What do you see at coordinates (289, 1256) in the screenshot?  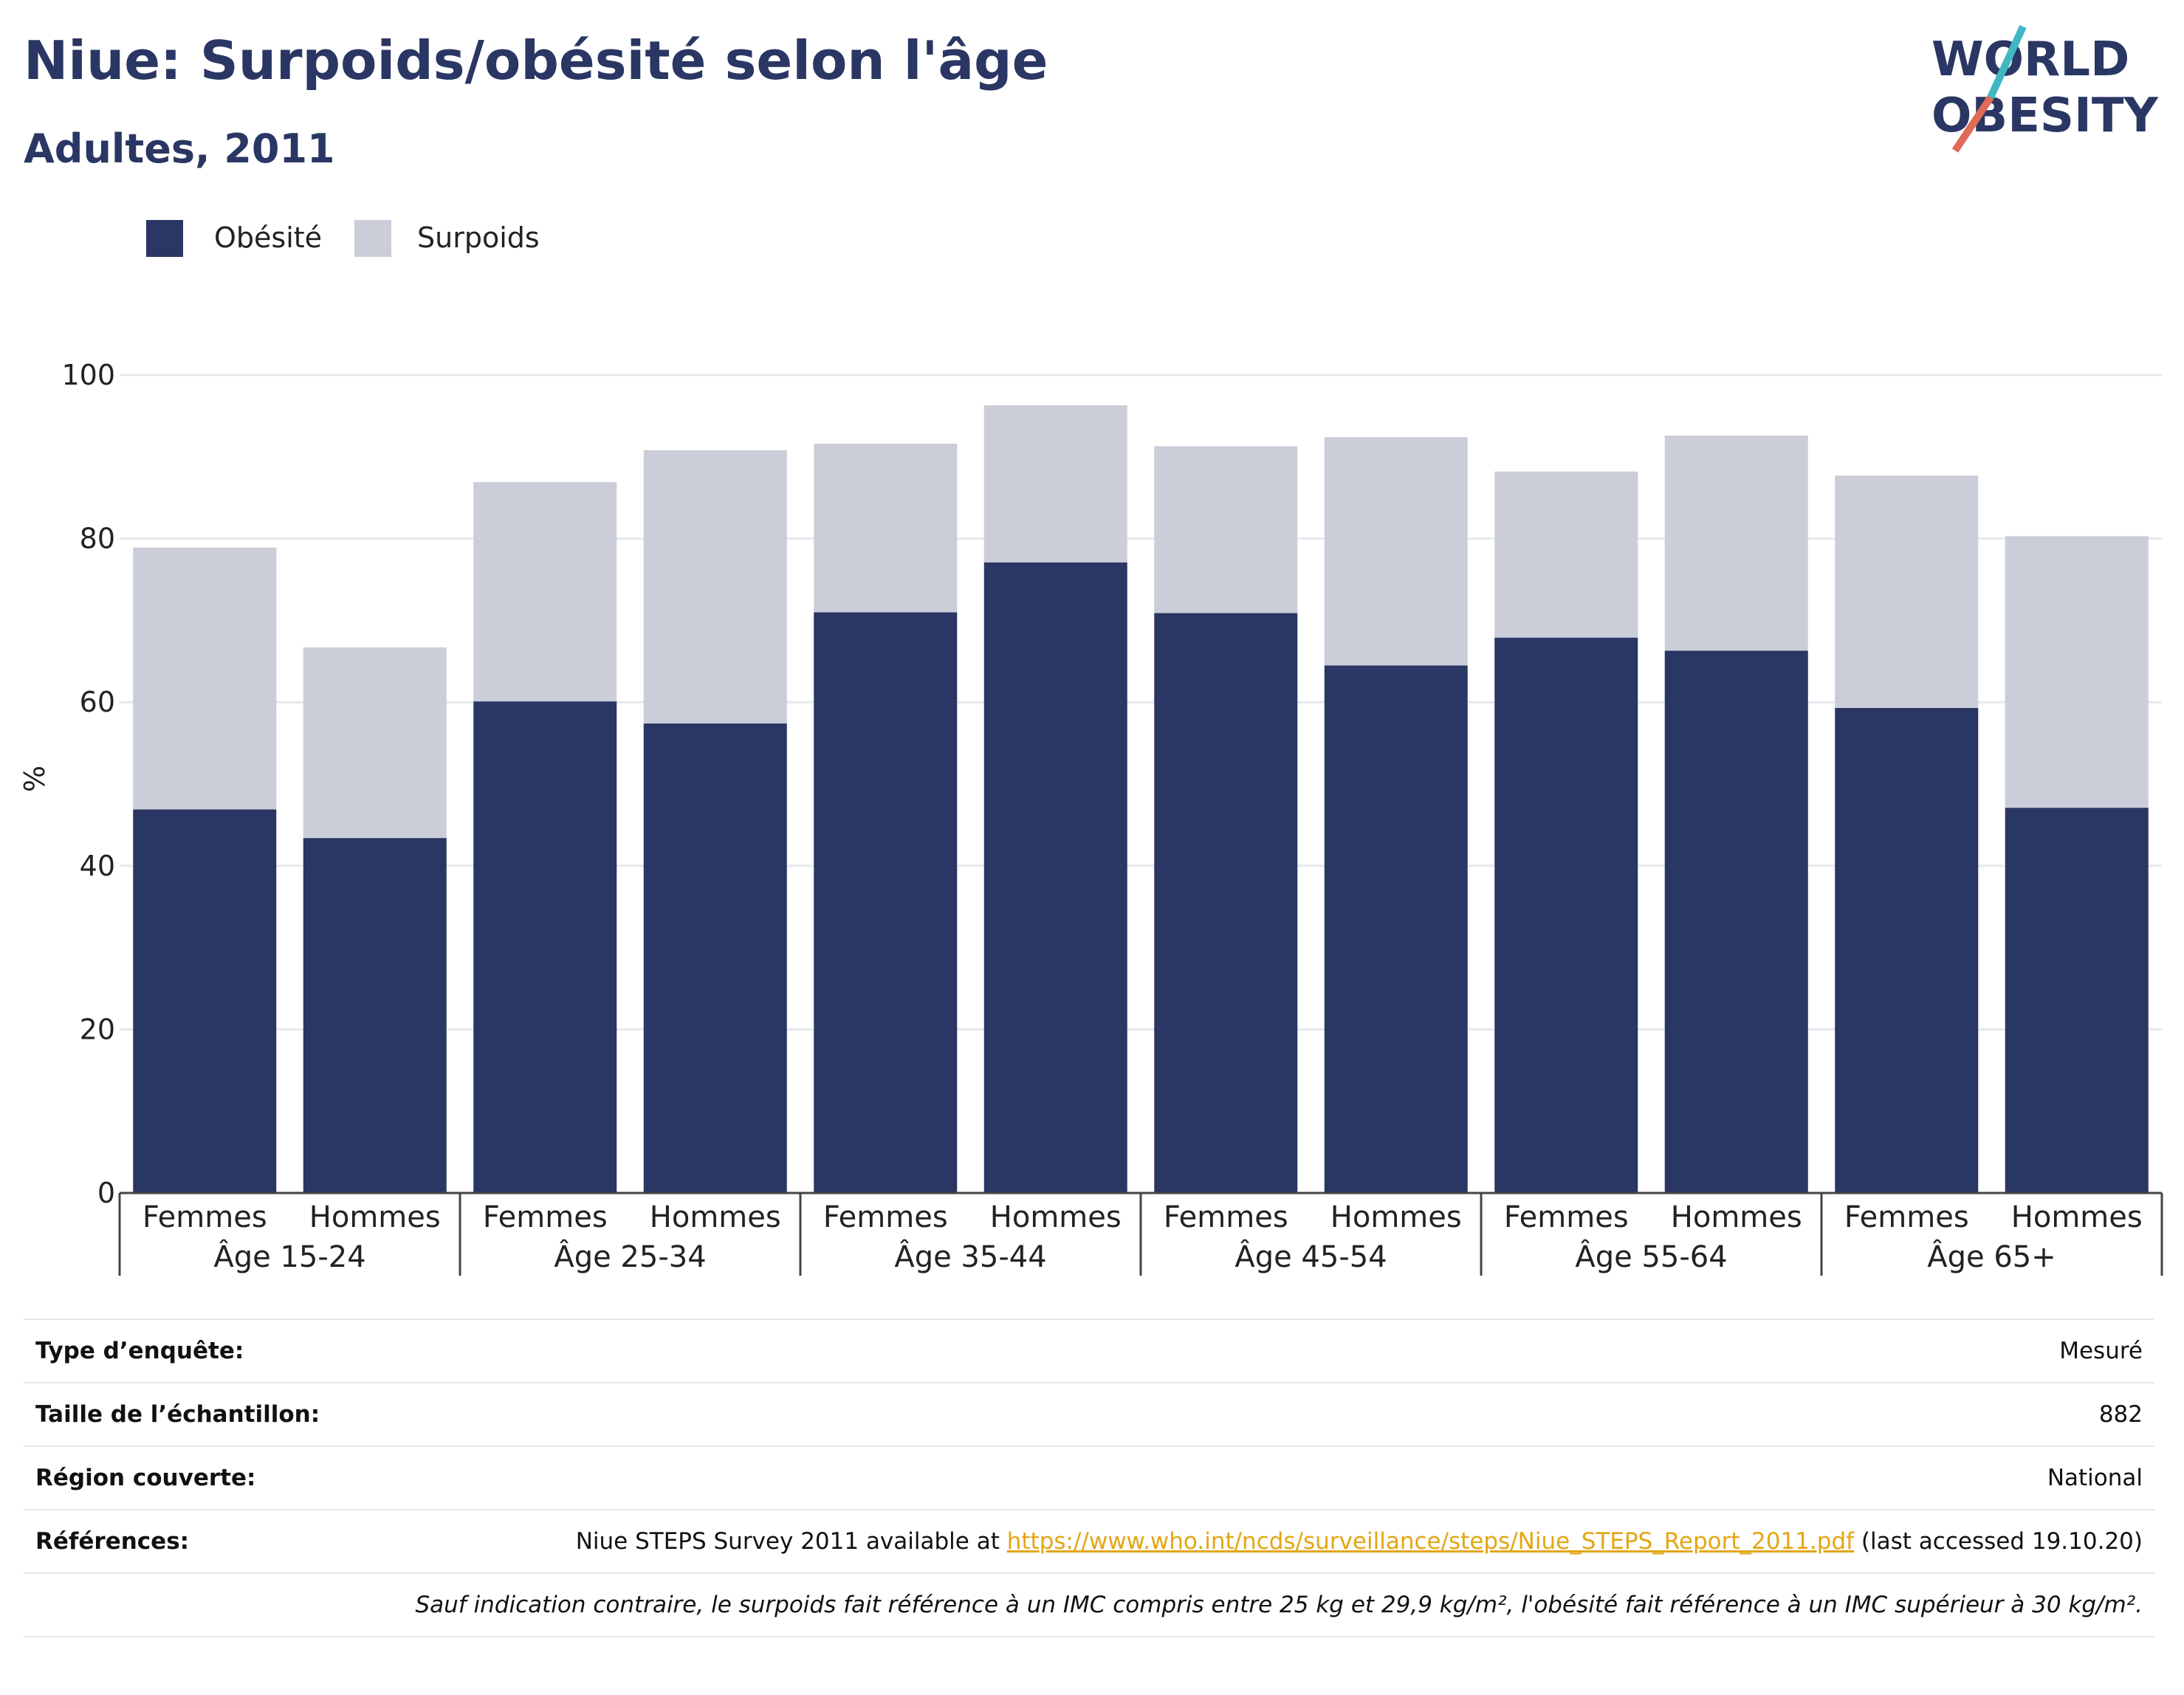 I see `x-group-label: Âge 15-24` at bounding box center [289, 1256].